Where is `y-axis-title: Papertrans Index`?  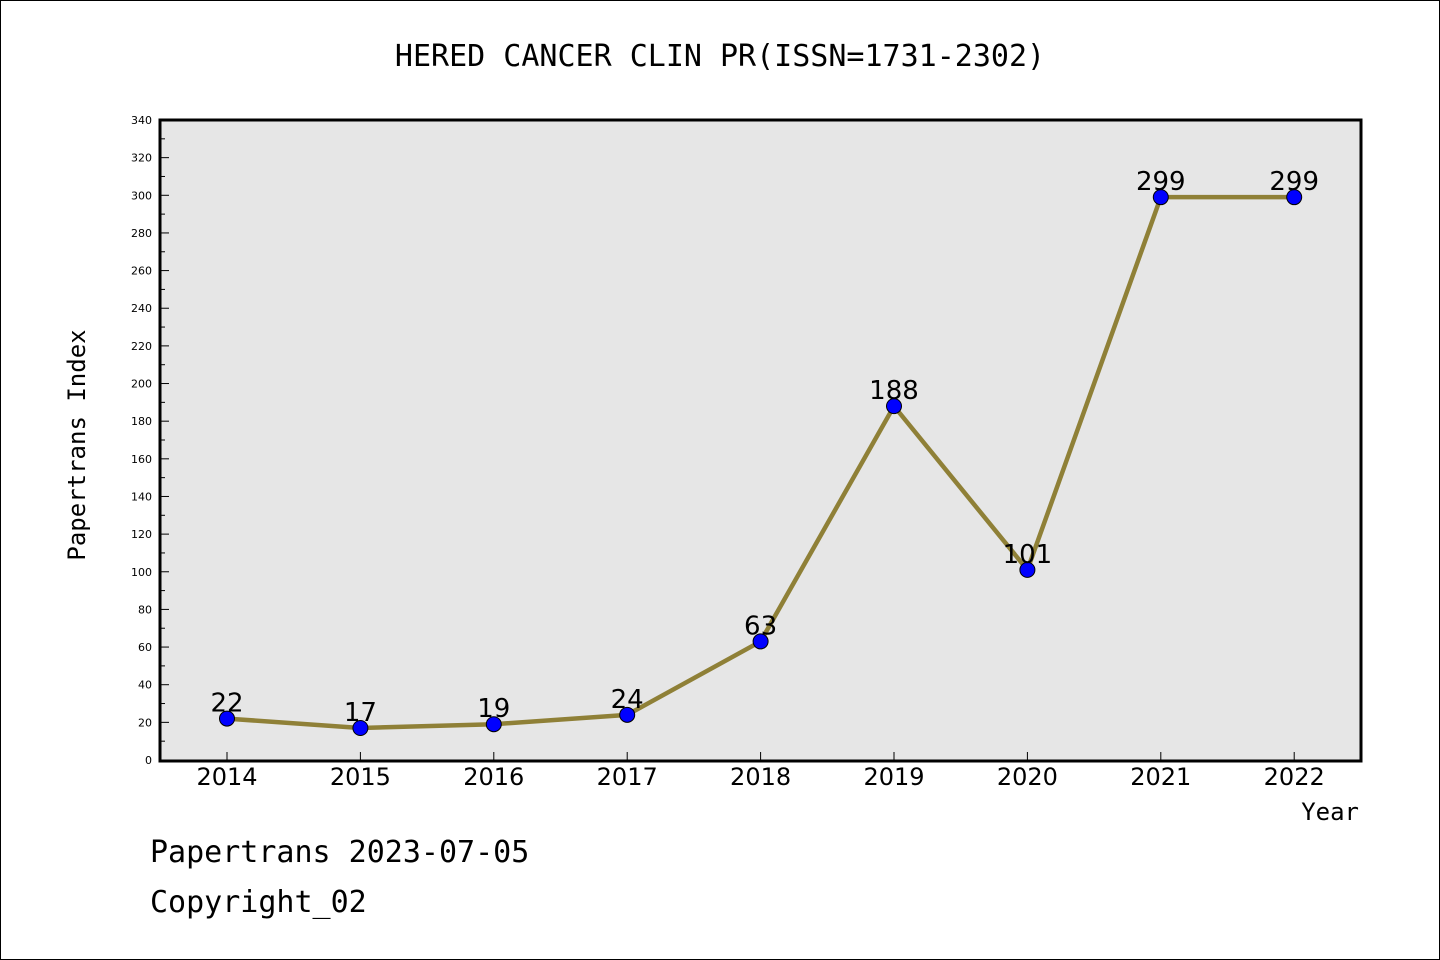
y-axis-title: Papertrans Index is located at coordinates (77, 444).